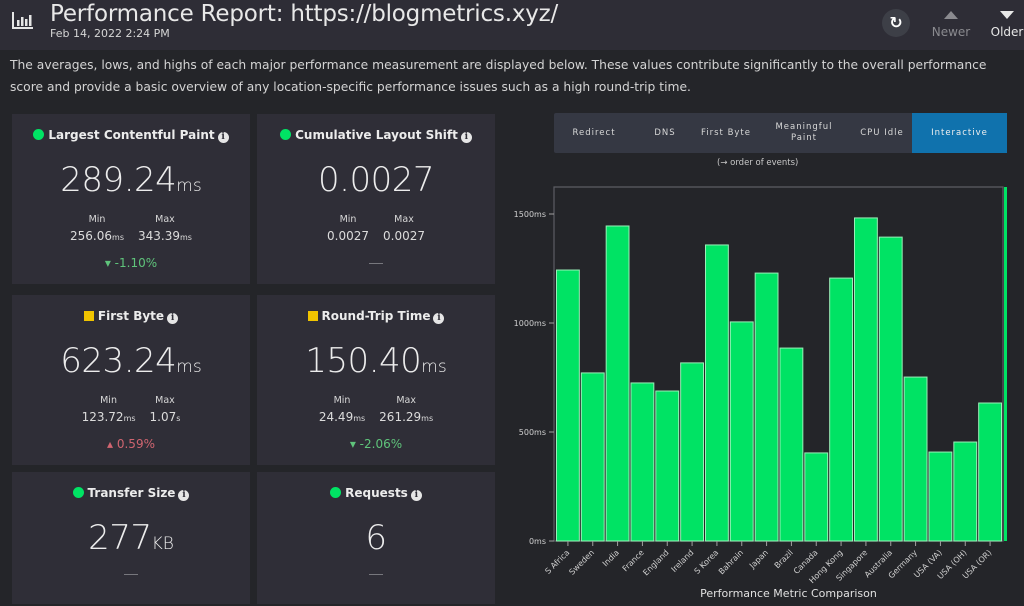 This screenshot has width=1024, height=606. Describe the element at coordinates (376, 135) in the screenshot. I see `metric-title: Cumulative Layout Shift i` at that location.